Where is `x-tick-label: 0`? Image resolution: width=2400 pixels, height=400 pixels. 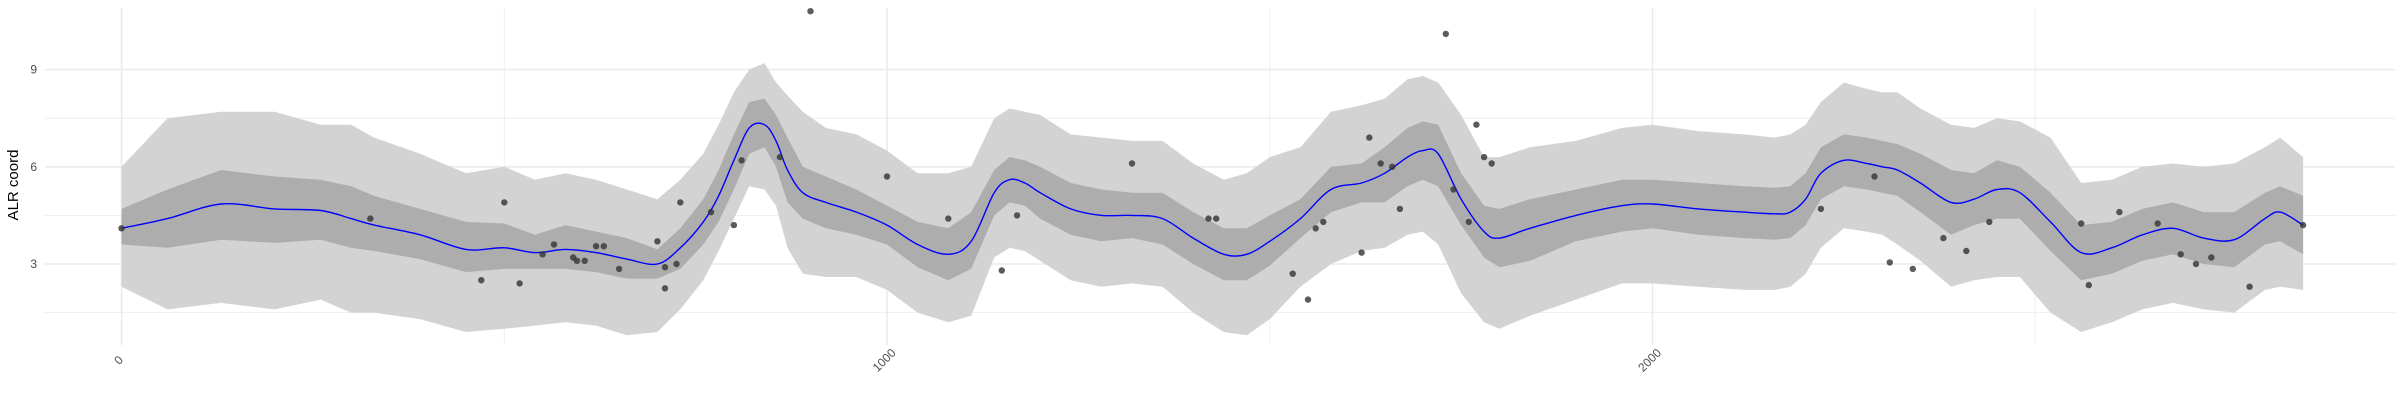 x-tick-label: 0 is located at coordinates (118, 360).